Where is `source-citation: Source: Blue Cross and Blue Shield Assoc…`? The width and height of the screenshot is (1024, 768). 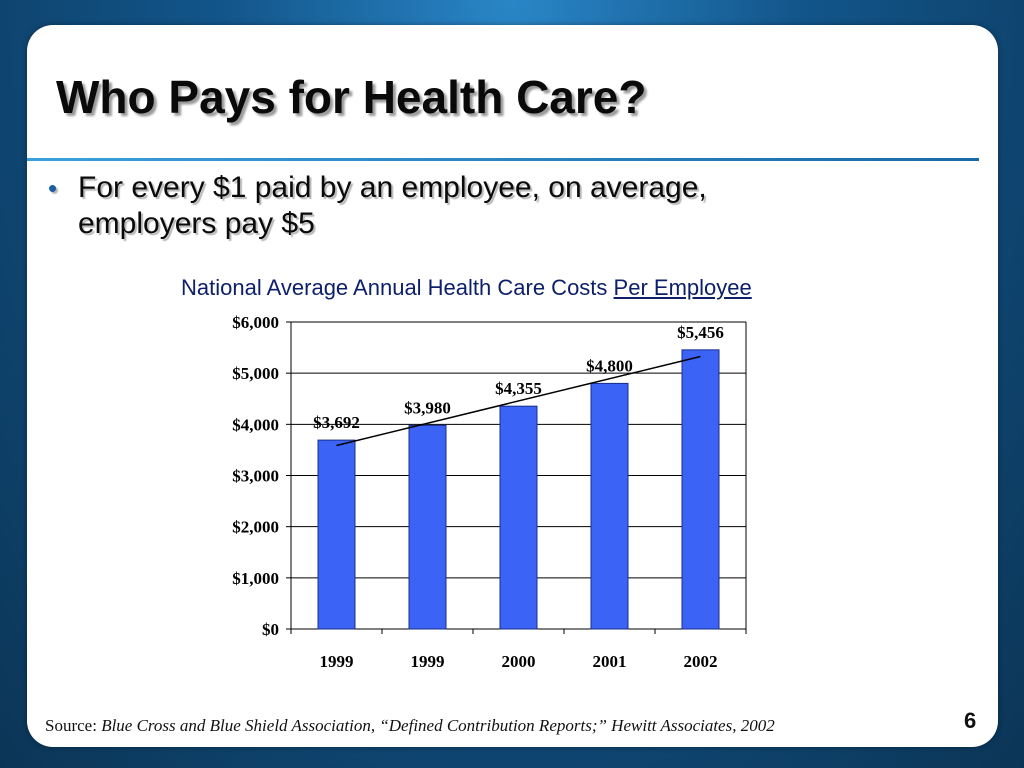
source-citation: Source: Blue Cross and Blue Shield Assoc… is located at coordinates (410, 726).